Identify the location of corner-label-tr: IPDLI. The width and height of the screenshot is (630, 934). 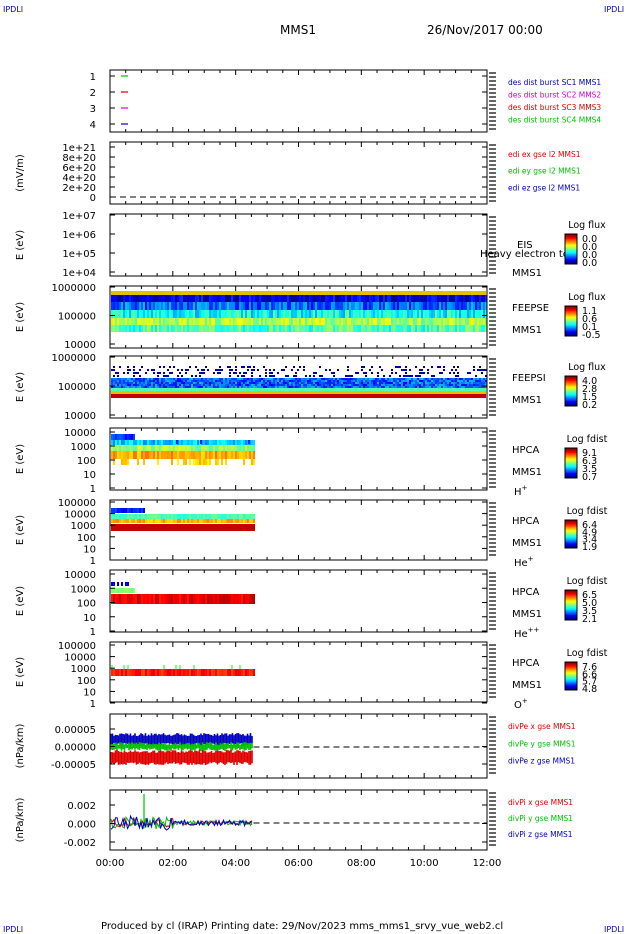
(614, 9).